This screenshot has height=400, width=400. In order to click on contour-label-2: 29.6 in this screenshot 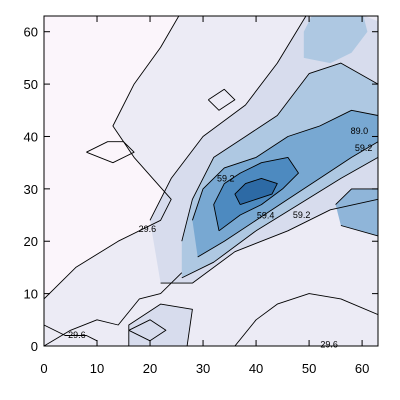, I will do `click(329, 345)`.